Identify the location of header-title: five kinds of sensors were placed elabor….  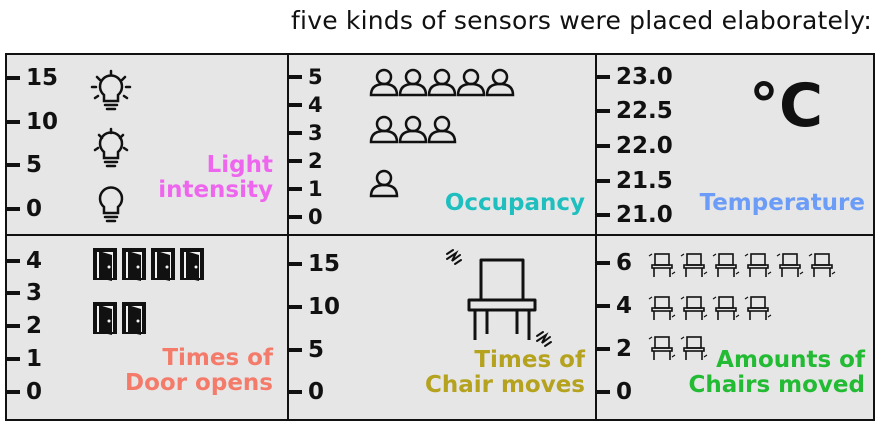
(581, 20).